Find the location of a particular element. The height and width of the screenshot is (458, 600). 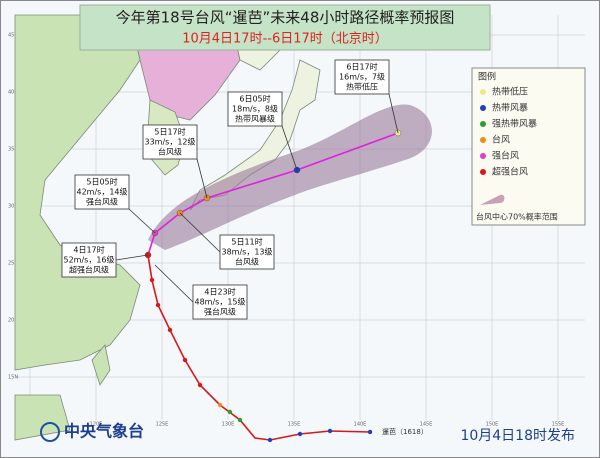

lon-label: 120E is located at coordinates (96, 425).